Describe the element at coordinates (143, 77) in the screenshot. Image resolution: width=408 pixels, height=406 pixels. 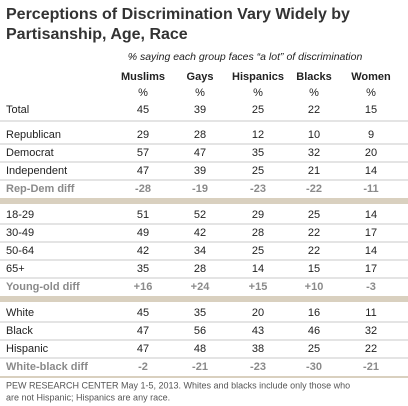
I see `column-header: Muslims` at that location.